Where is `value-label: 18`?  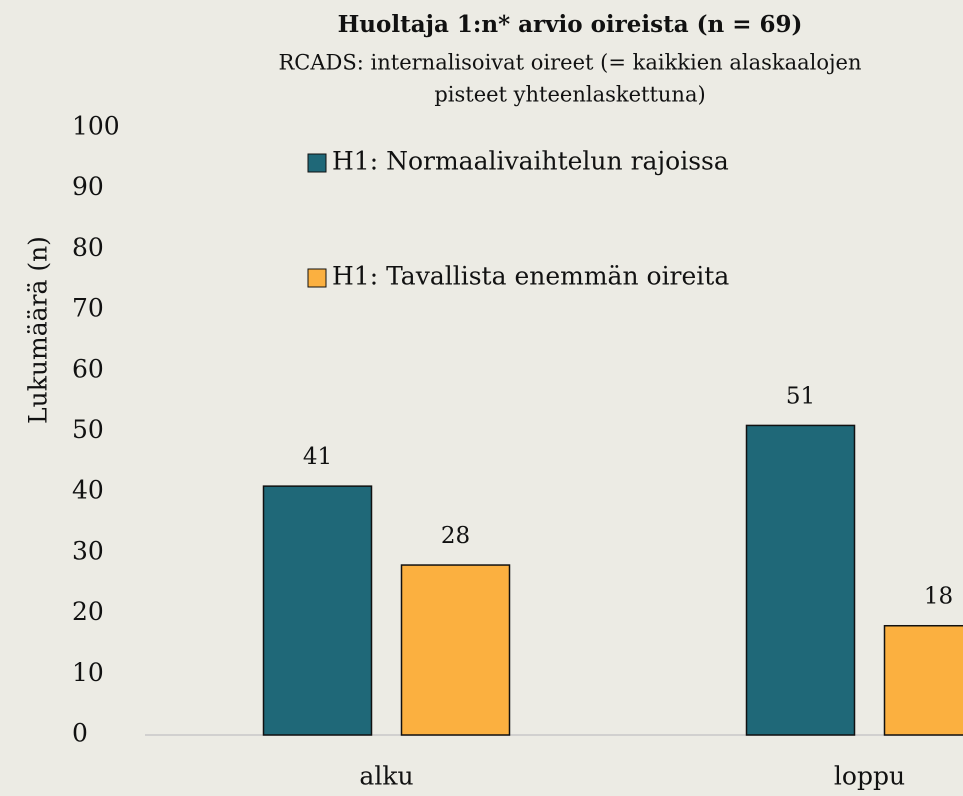
value-label: 18 is located at coordinates (938, 597).